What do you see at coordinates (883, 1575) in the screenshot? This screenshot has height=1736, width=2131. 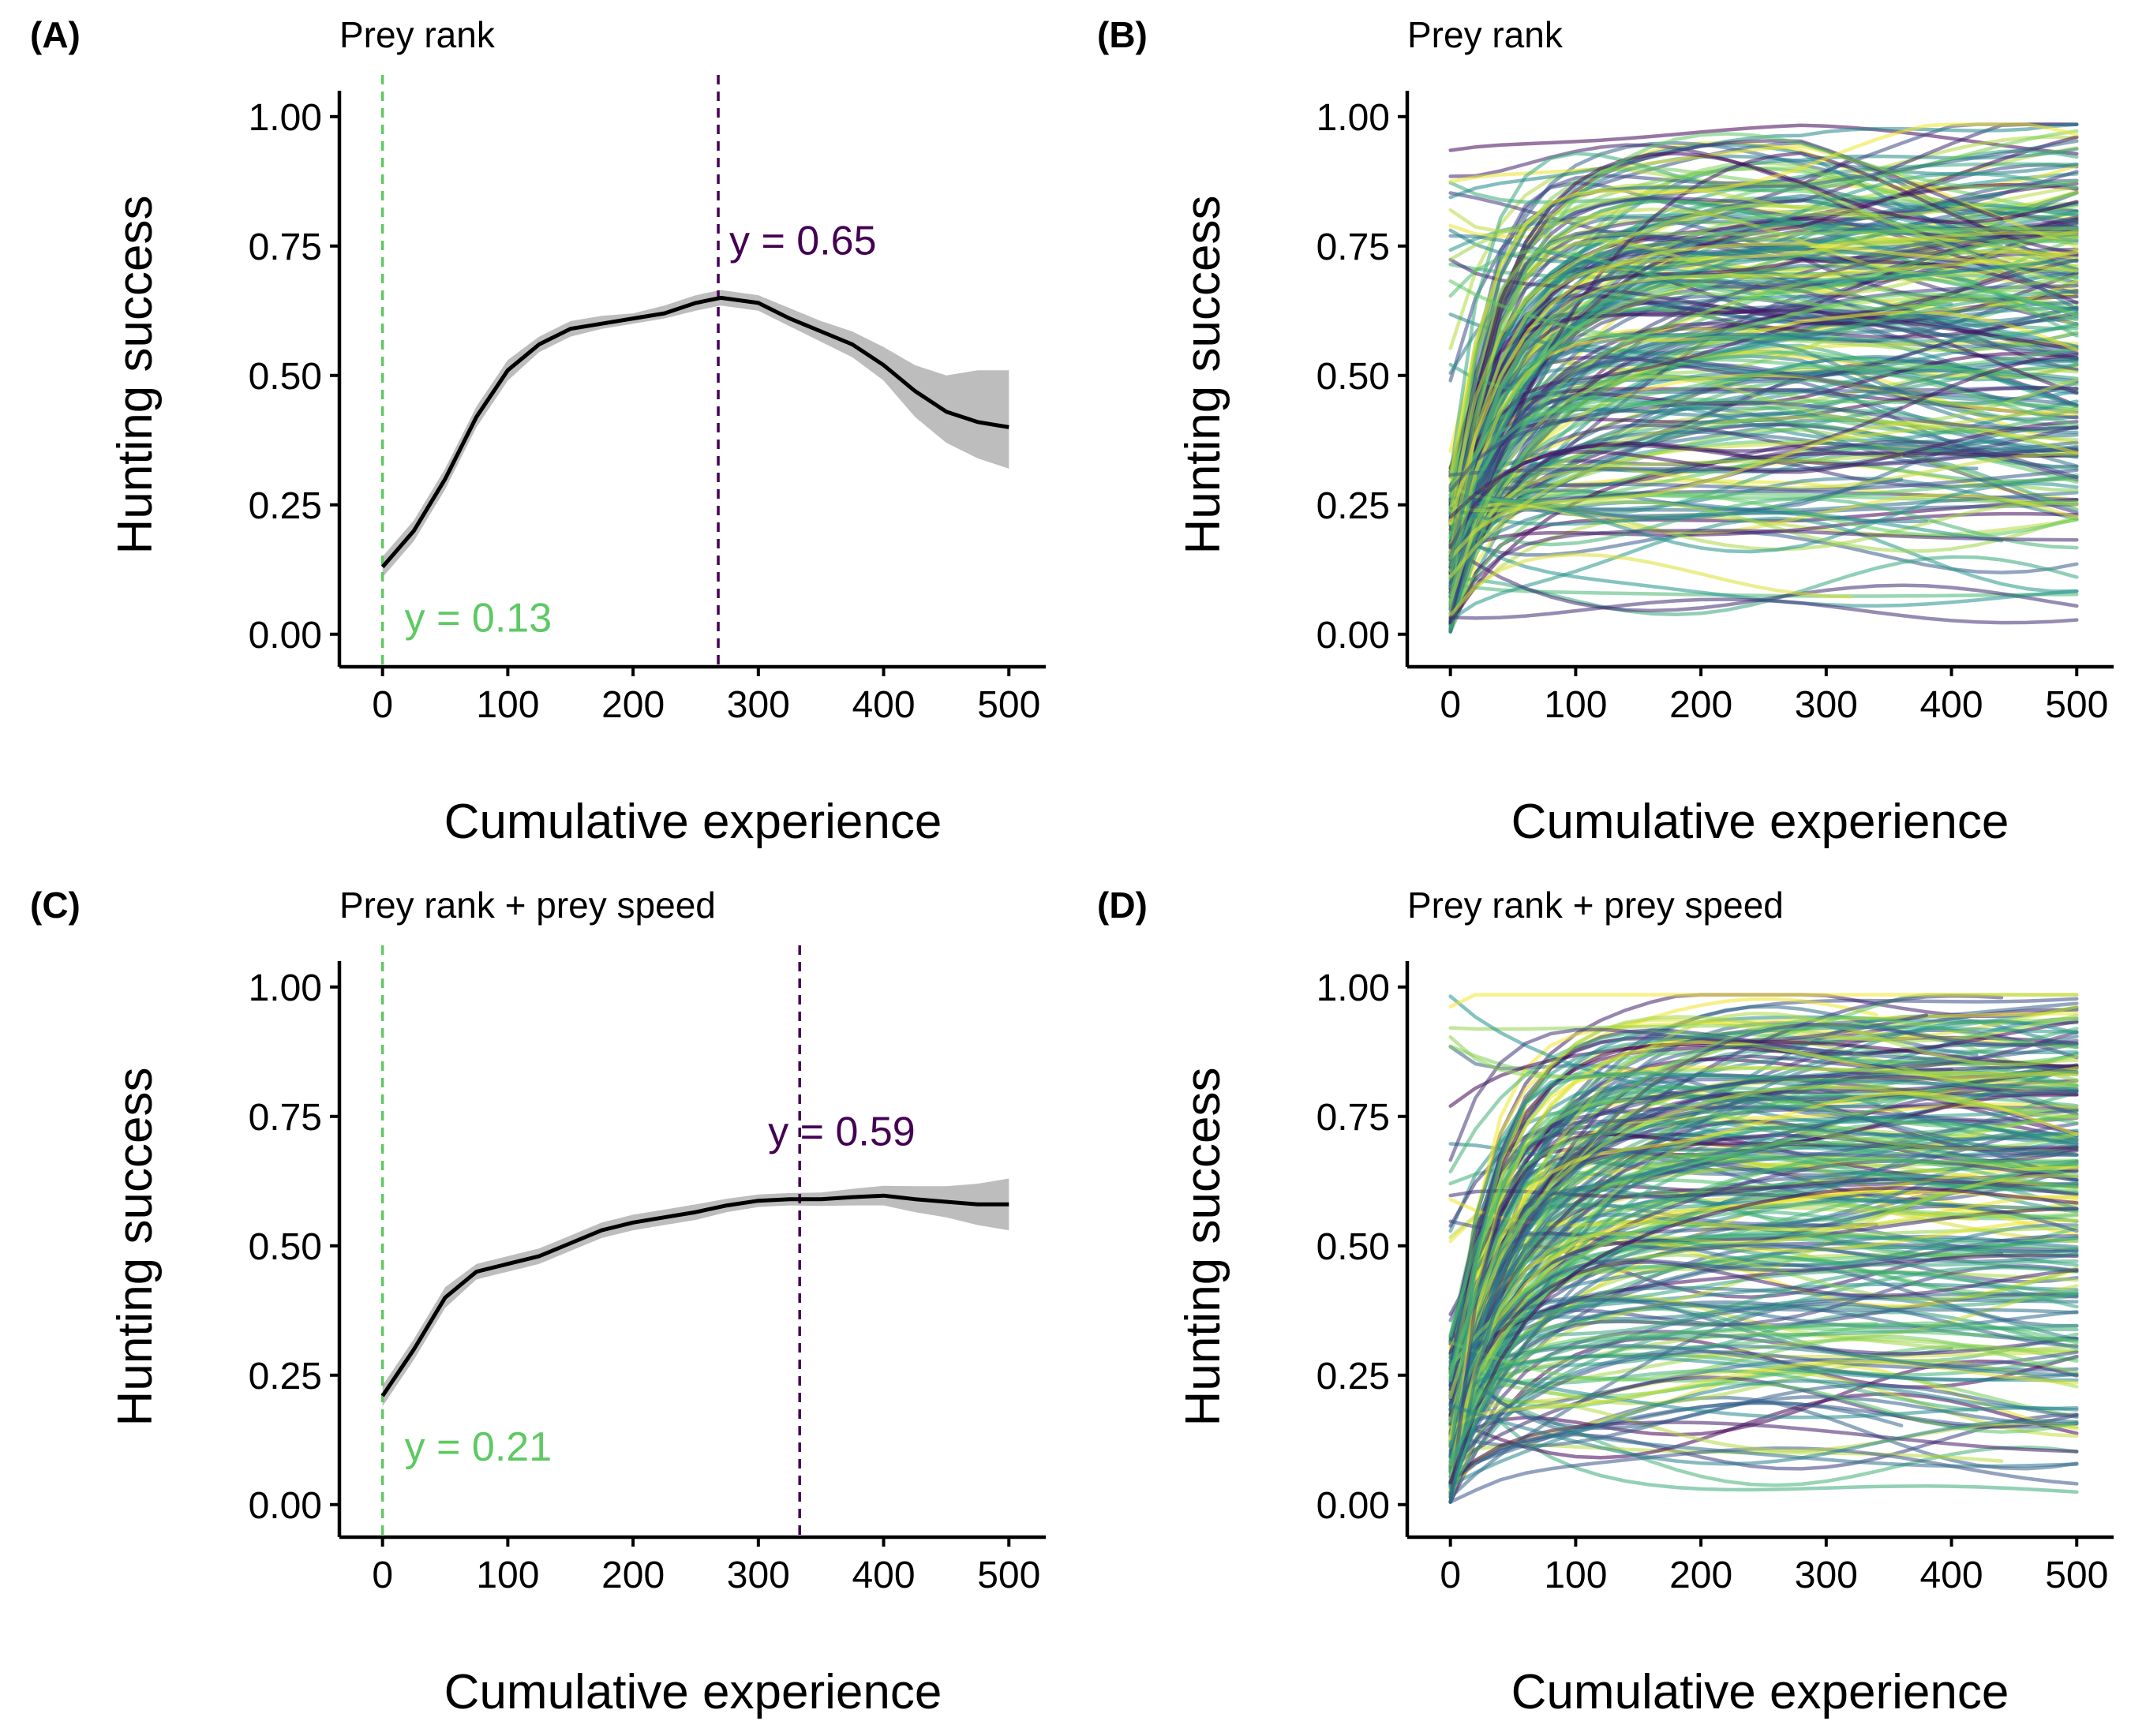 I see `panel-c-x-tick-label: 400` at bounding box center [883, 1575].